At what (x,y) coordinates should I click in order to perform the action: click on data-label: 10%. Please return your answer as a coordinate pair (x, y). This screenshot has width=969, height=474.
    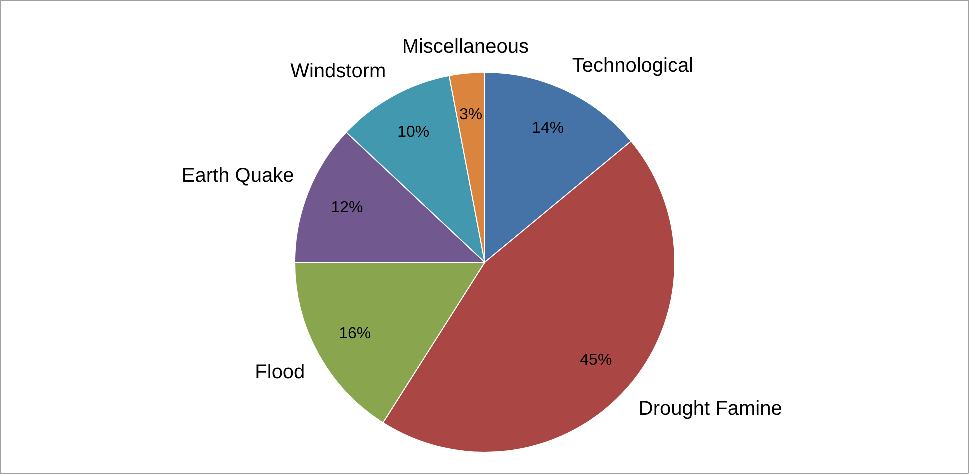
    Looking at the image, I should click on (414, 133).